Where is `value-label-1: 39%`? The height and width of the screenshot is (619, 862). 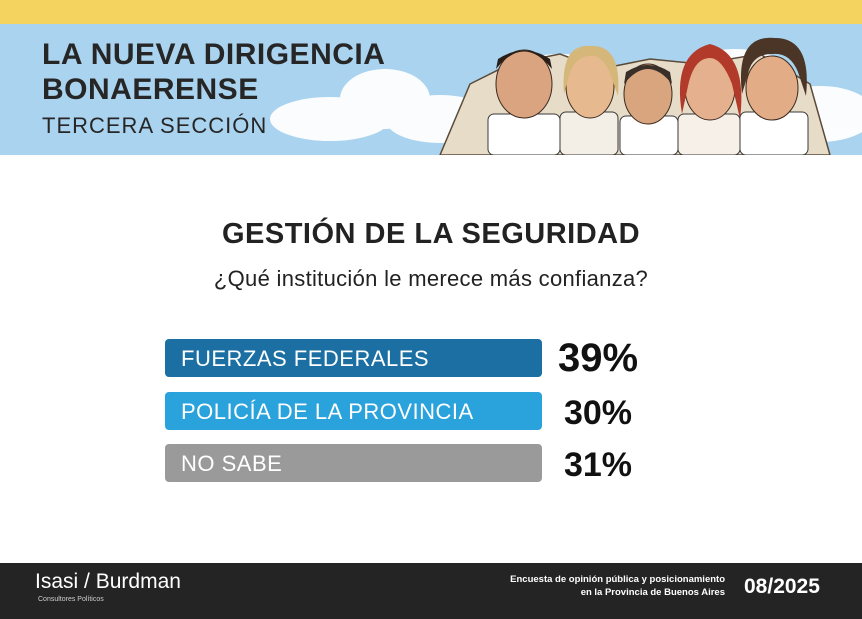
value-label-1: 39% is located at coordinates (598, 358).